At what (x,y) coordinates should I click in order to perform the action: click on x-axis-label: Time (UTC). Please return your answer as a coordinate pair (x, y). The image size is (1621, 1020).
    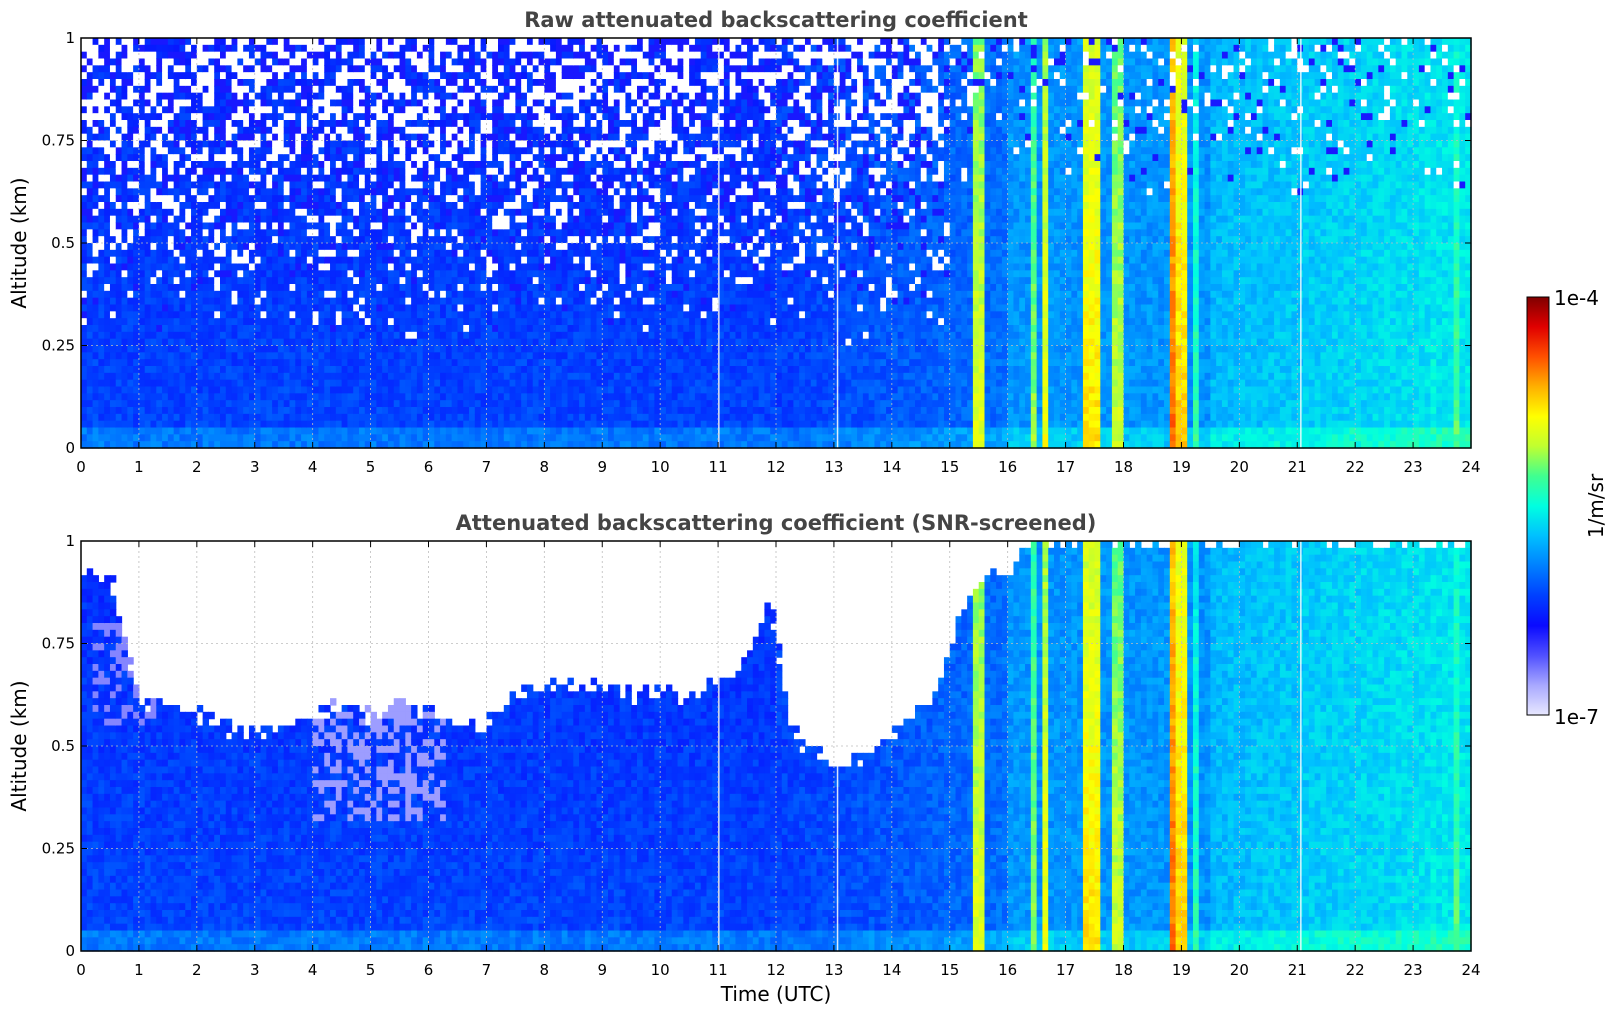
    Looking at the image, I should click on (776, 994).